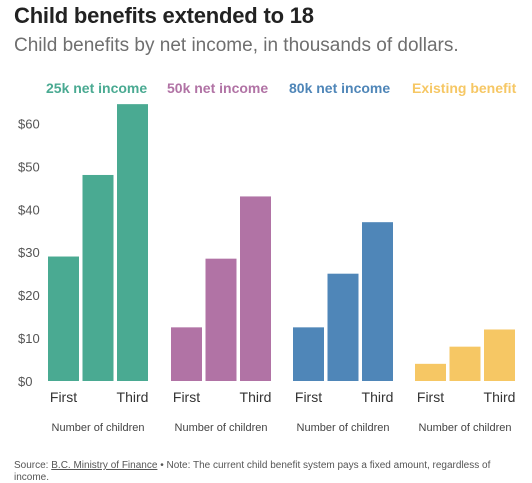 The image size is (532, 483). What do you see at coordinates (339, 88) in the screenshot?
I see `panel-title: 80k net income` at bounding box center [339, 88].